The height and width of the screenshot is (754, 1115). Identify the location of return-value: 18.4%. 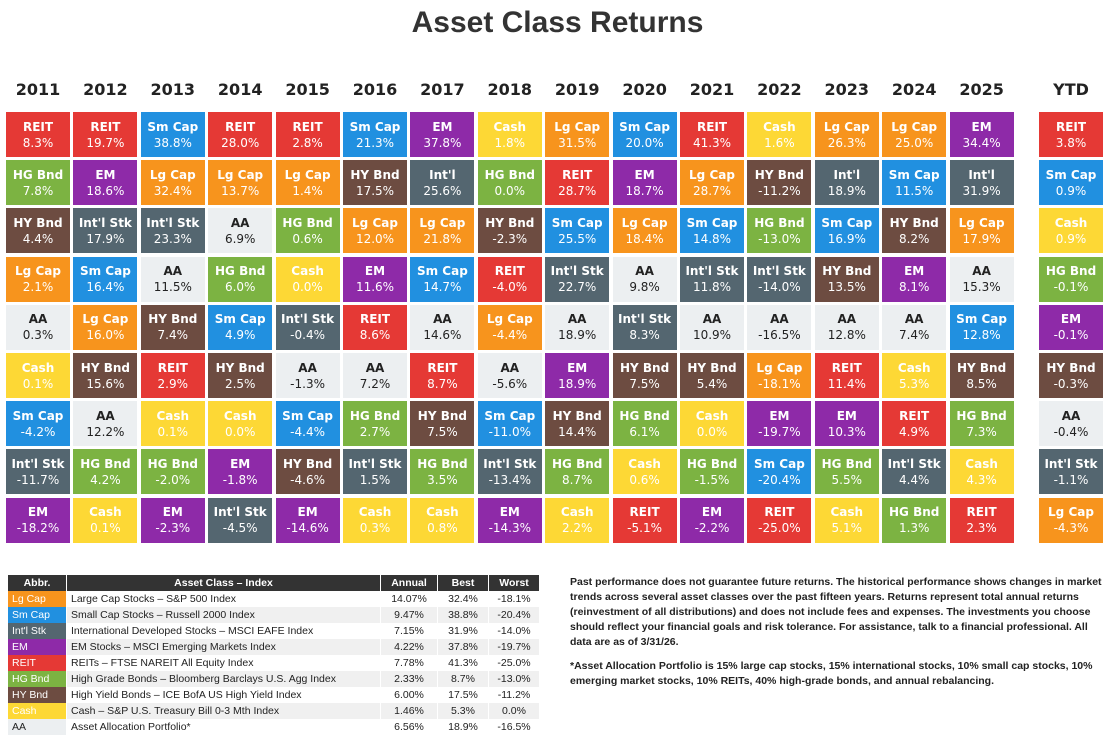
(644, 238).